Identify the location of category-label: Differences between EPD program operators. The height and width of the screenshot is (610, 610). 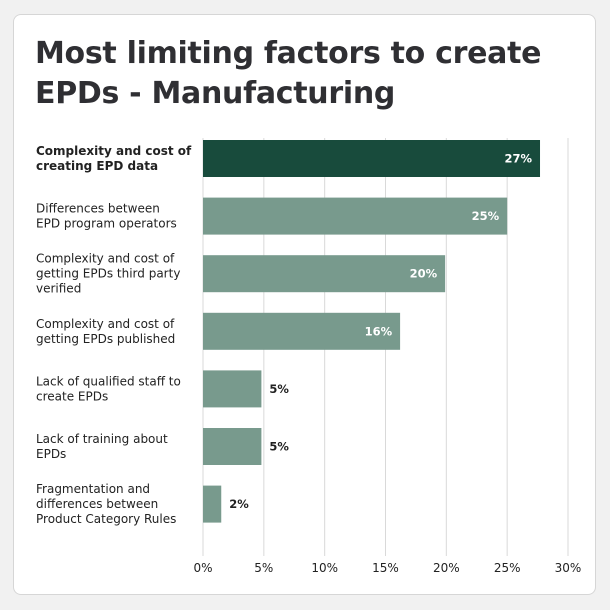
(106, 216).